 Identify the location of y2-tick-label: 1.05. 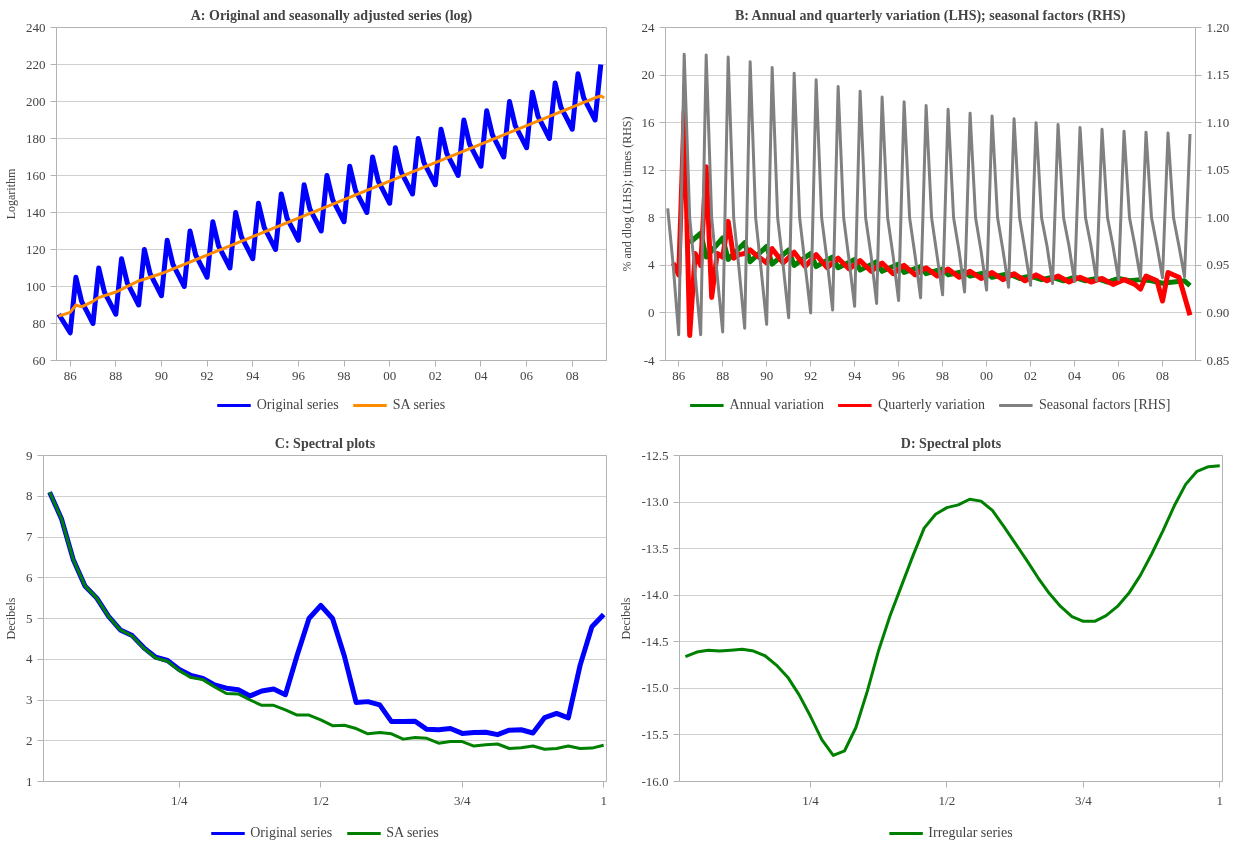
(1218, 170).